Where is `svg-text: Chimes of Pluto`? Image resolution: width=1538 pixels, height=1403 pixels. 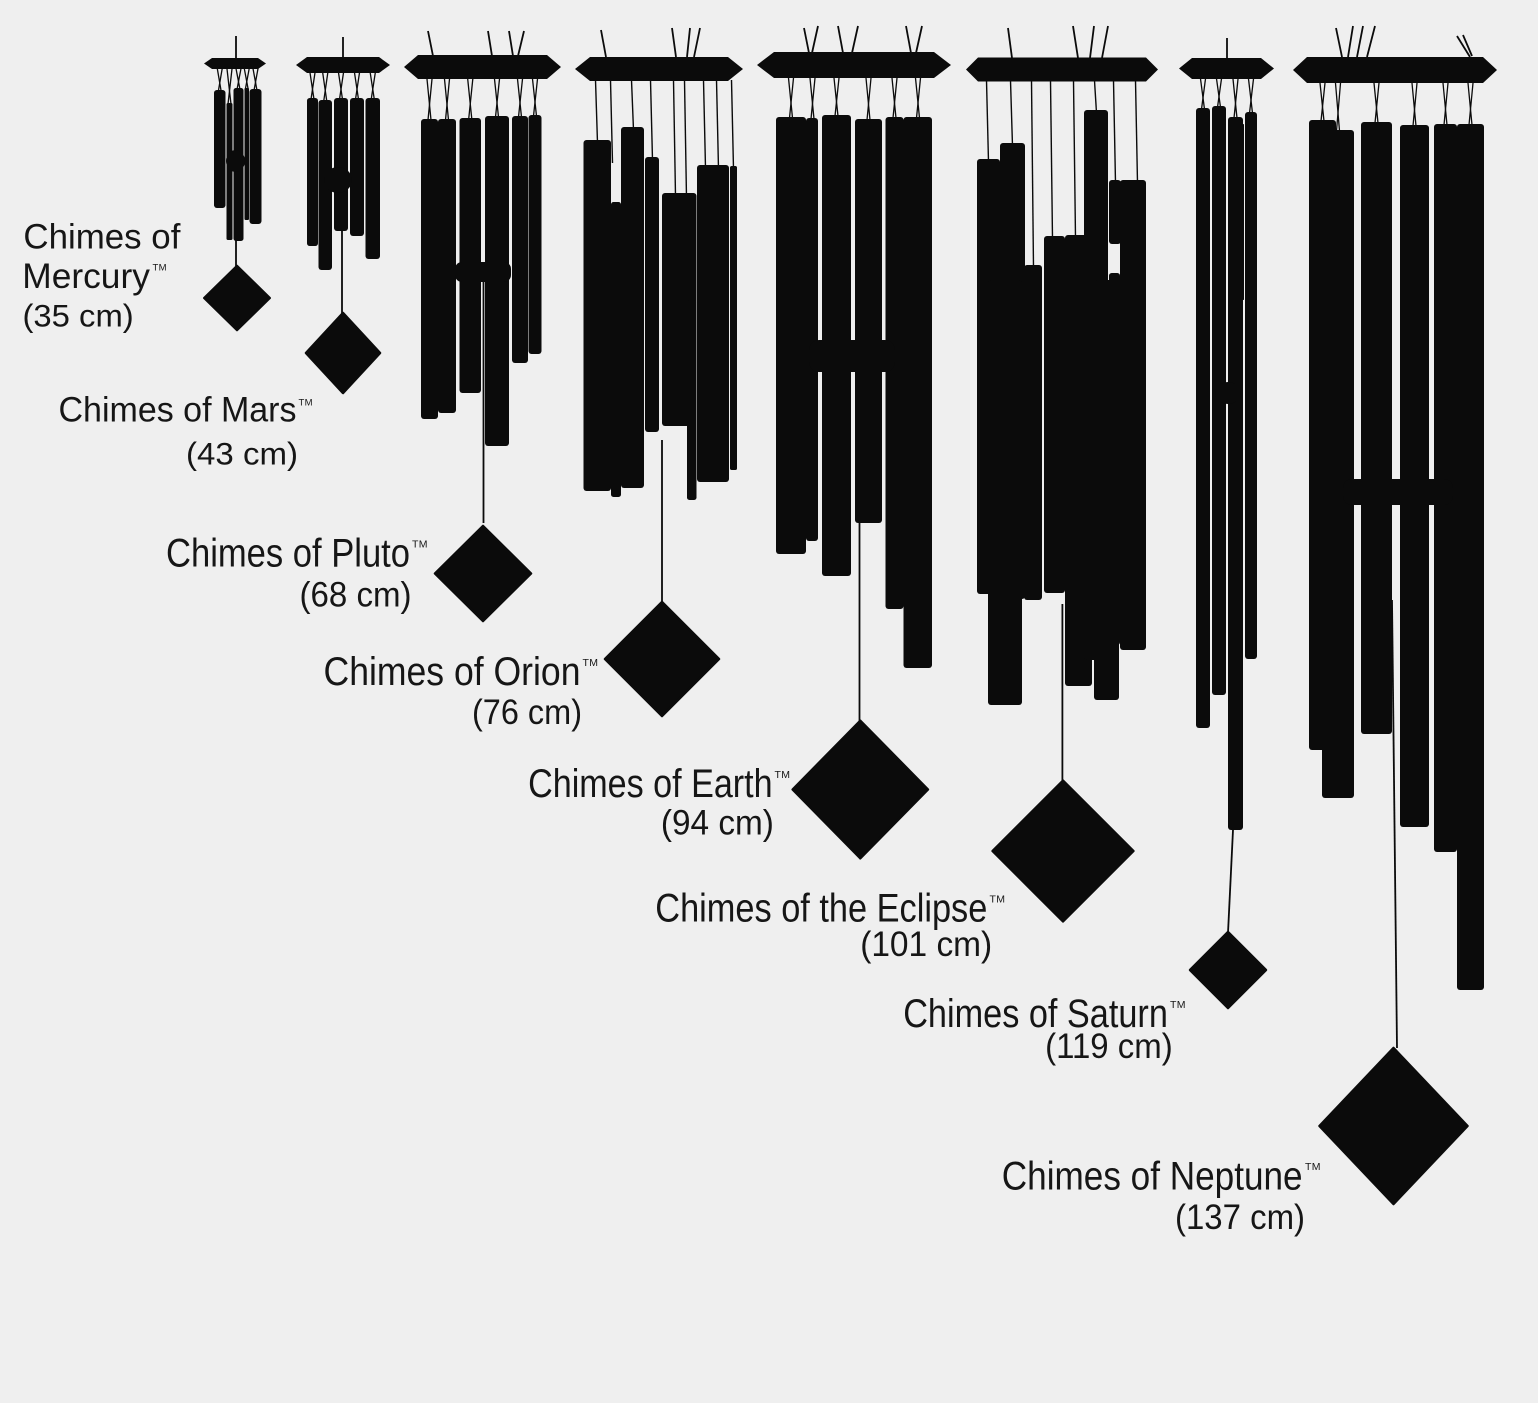 svg-text: Chimes of Pluto is located at coordinates (288, 554).